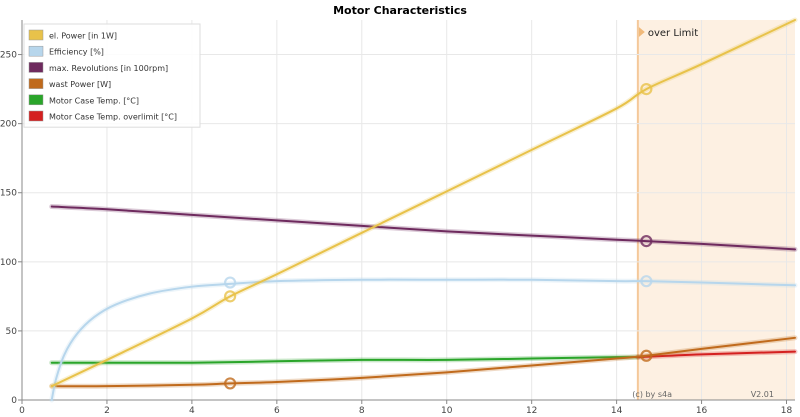 This screenshot has height=417, width=800. What do you see at coordinates (108, 68) in the screenshot?
I see `legend-entry-label: max. Revolutions [in 100rpm]` at bounding box center [108, 68].